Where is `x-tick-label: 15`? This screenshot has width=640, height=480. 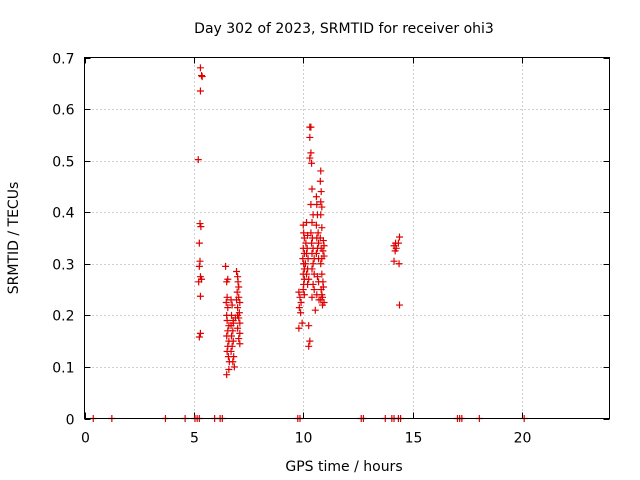
x-tick-label: 15 is located at coordinates (414, 439).